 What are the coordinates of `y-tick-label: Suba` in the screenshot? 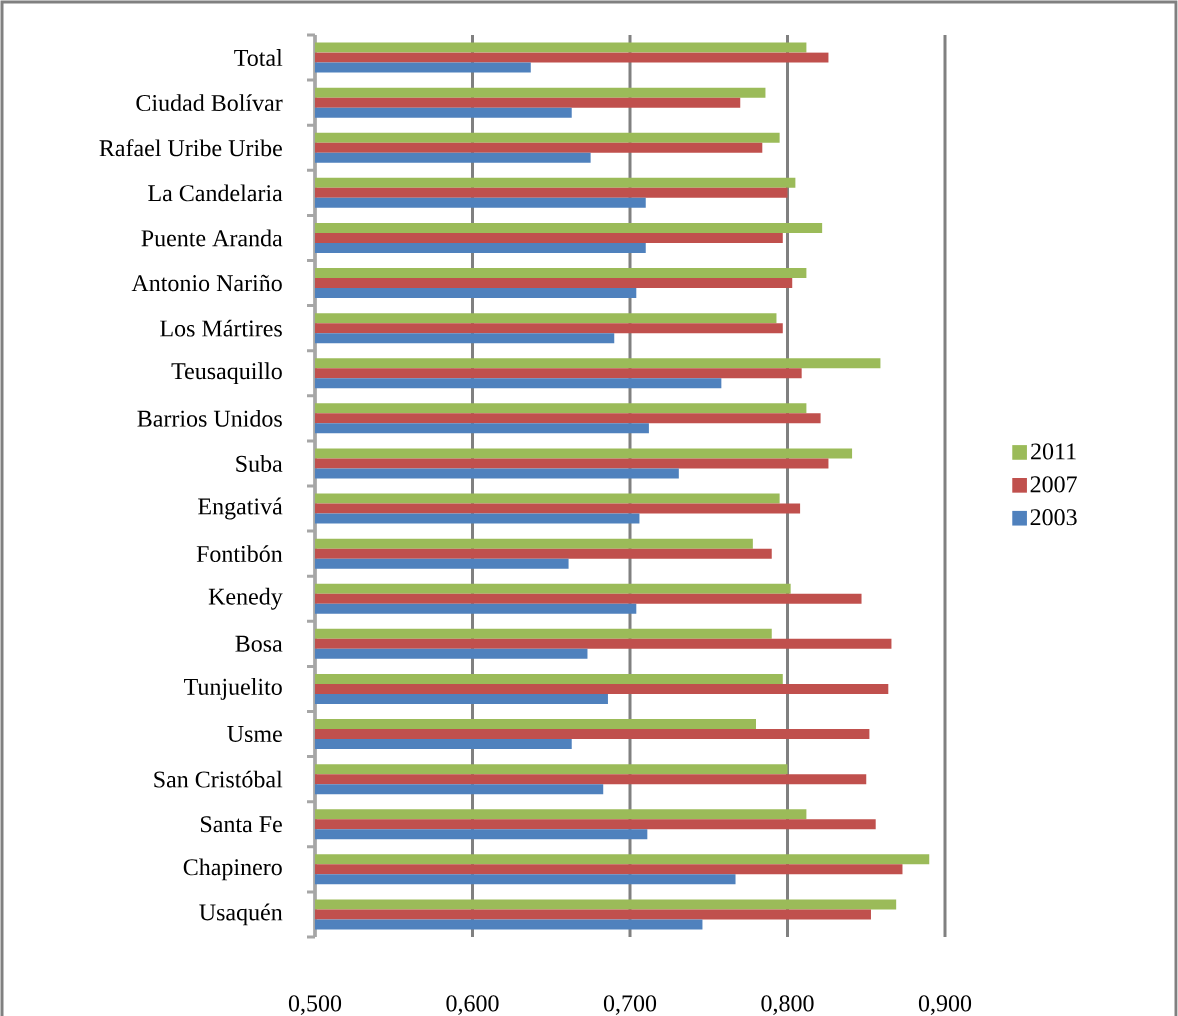 It's located at (259, 463).